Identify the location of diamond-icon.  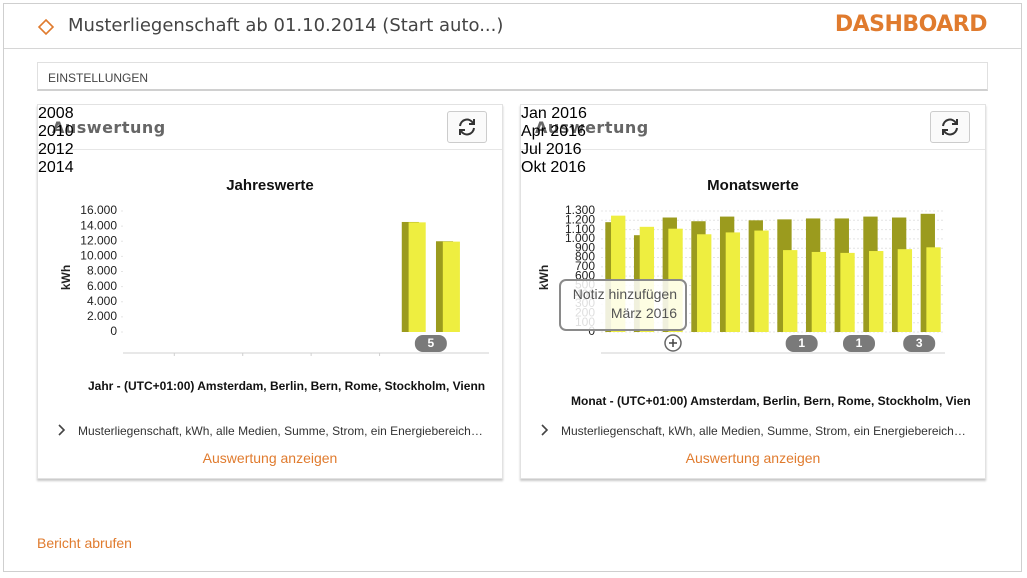
(46, 27).